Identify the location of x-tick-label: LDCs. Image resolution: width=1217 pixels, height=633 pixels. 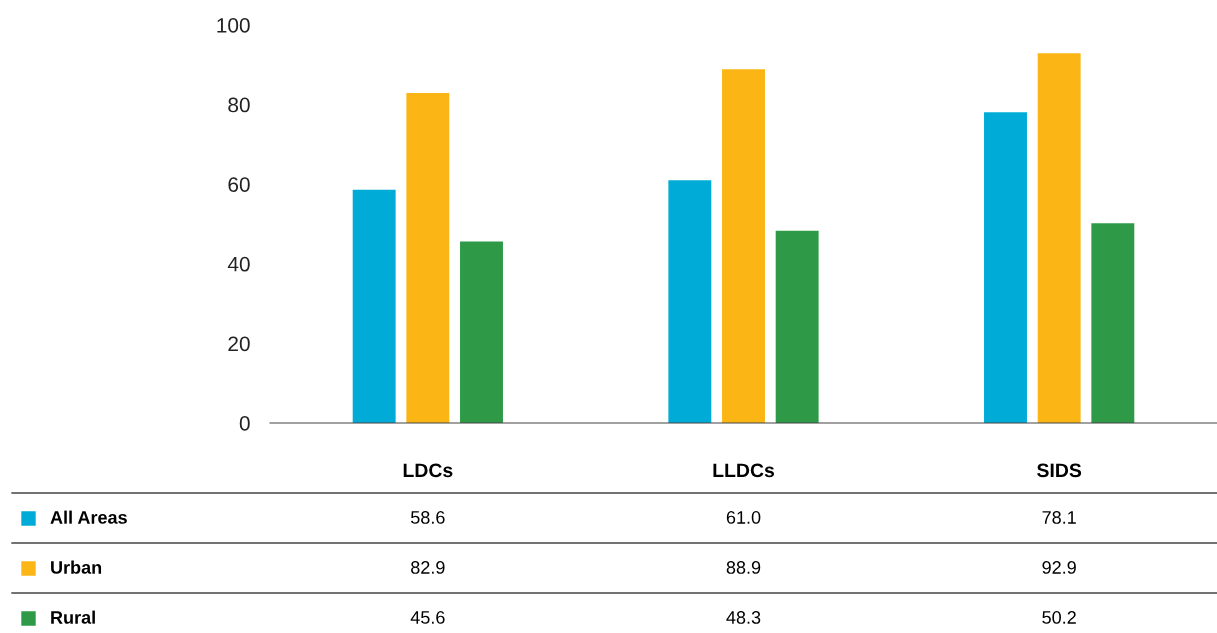
(428, 470).